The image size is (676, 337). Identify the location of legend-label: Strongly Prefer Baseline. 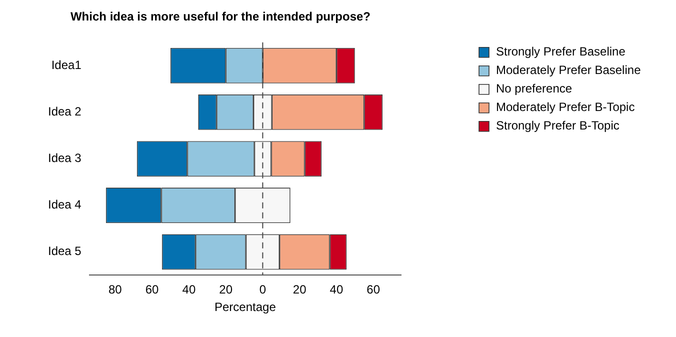
(561, 51).